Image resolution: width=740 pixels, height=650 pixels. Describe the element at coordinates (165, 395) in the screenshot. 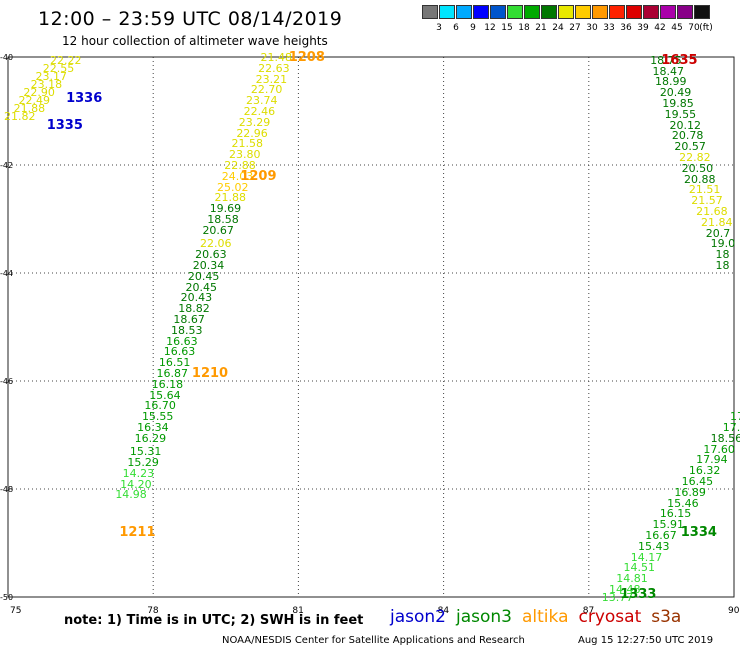

I see `swh-value-label: 15.64` at that location.